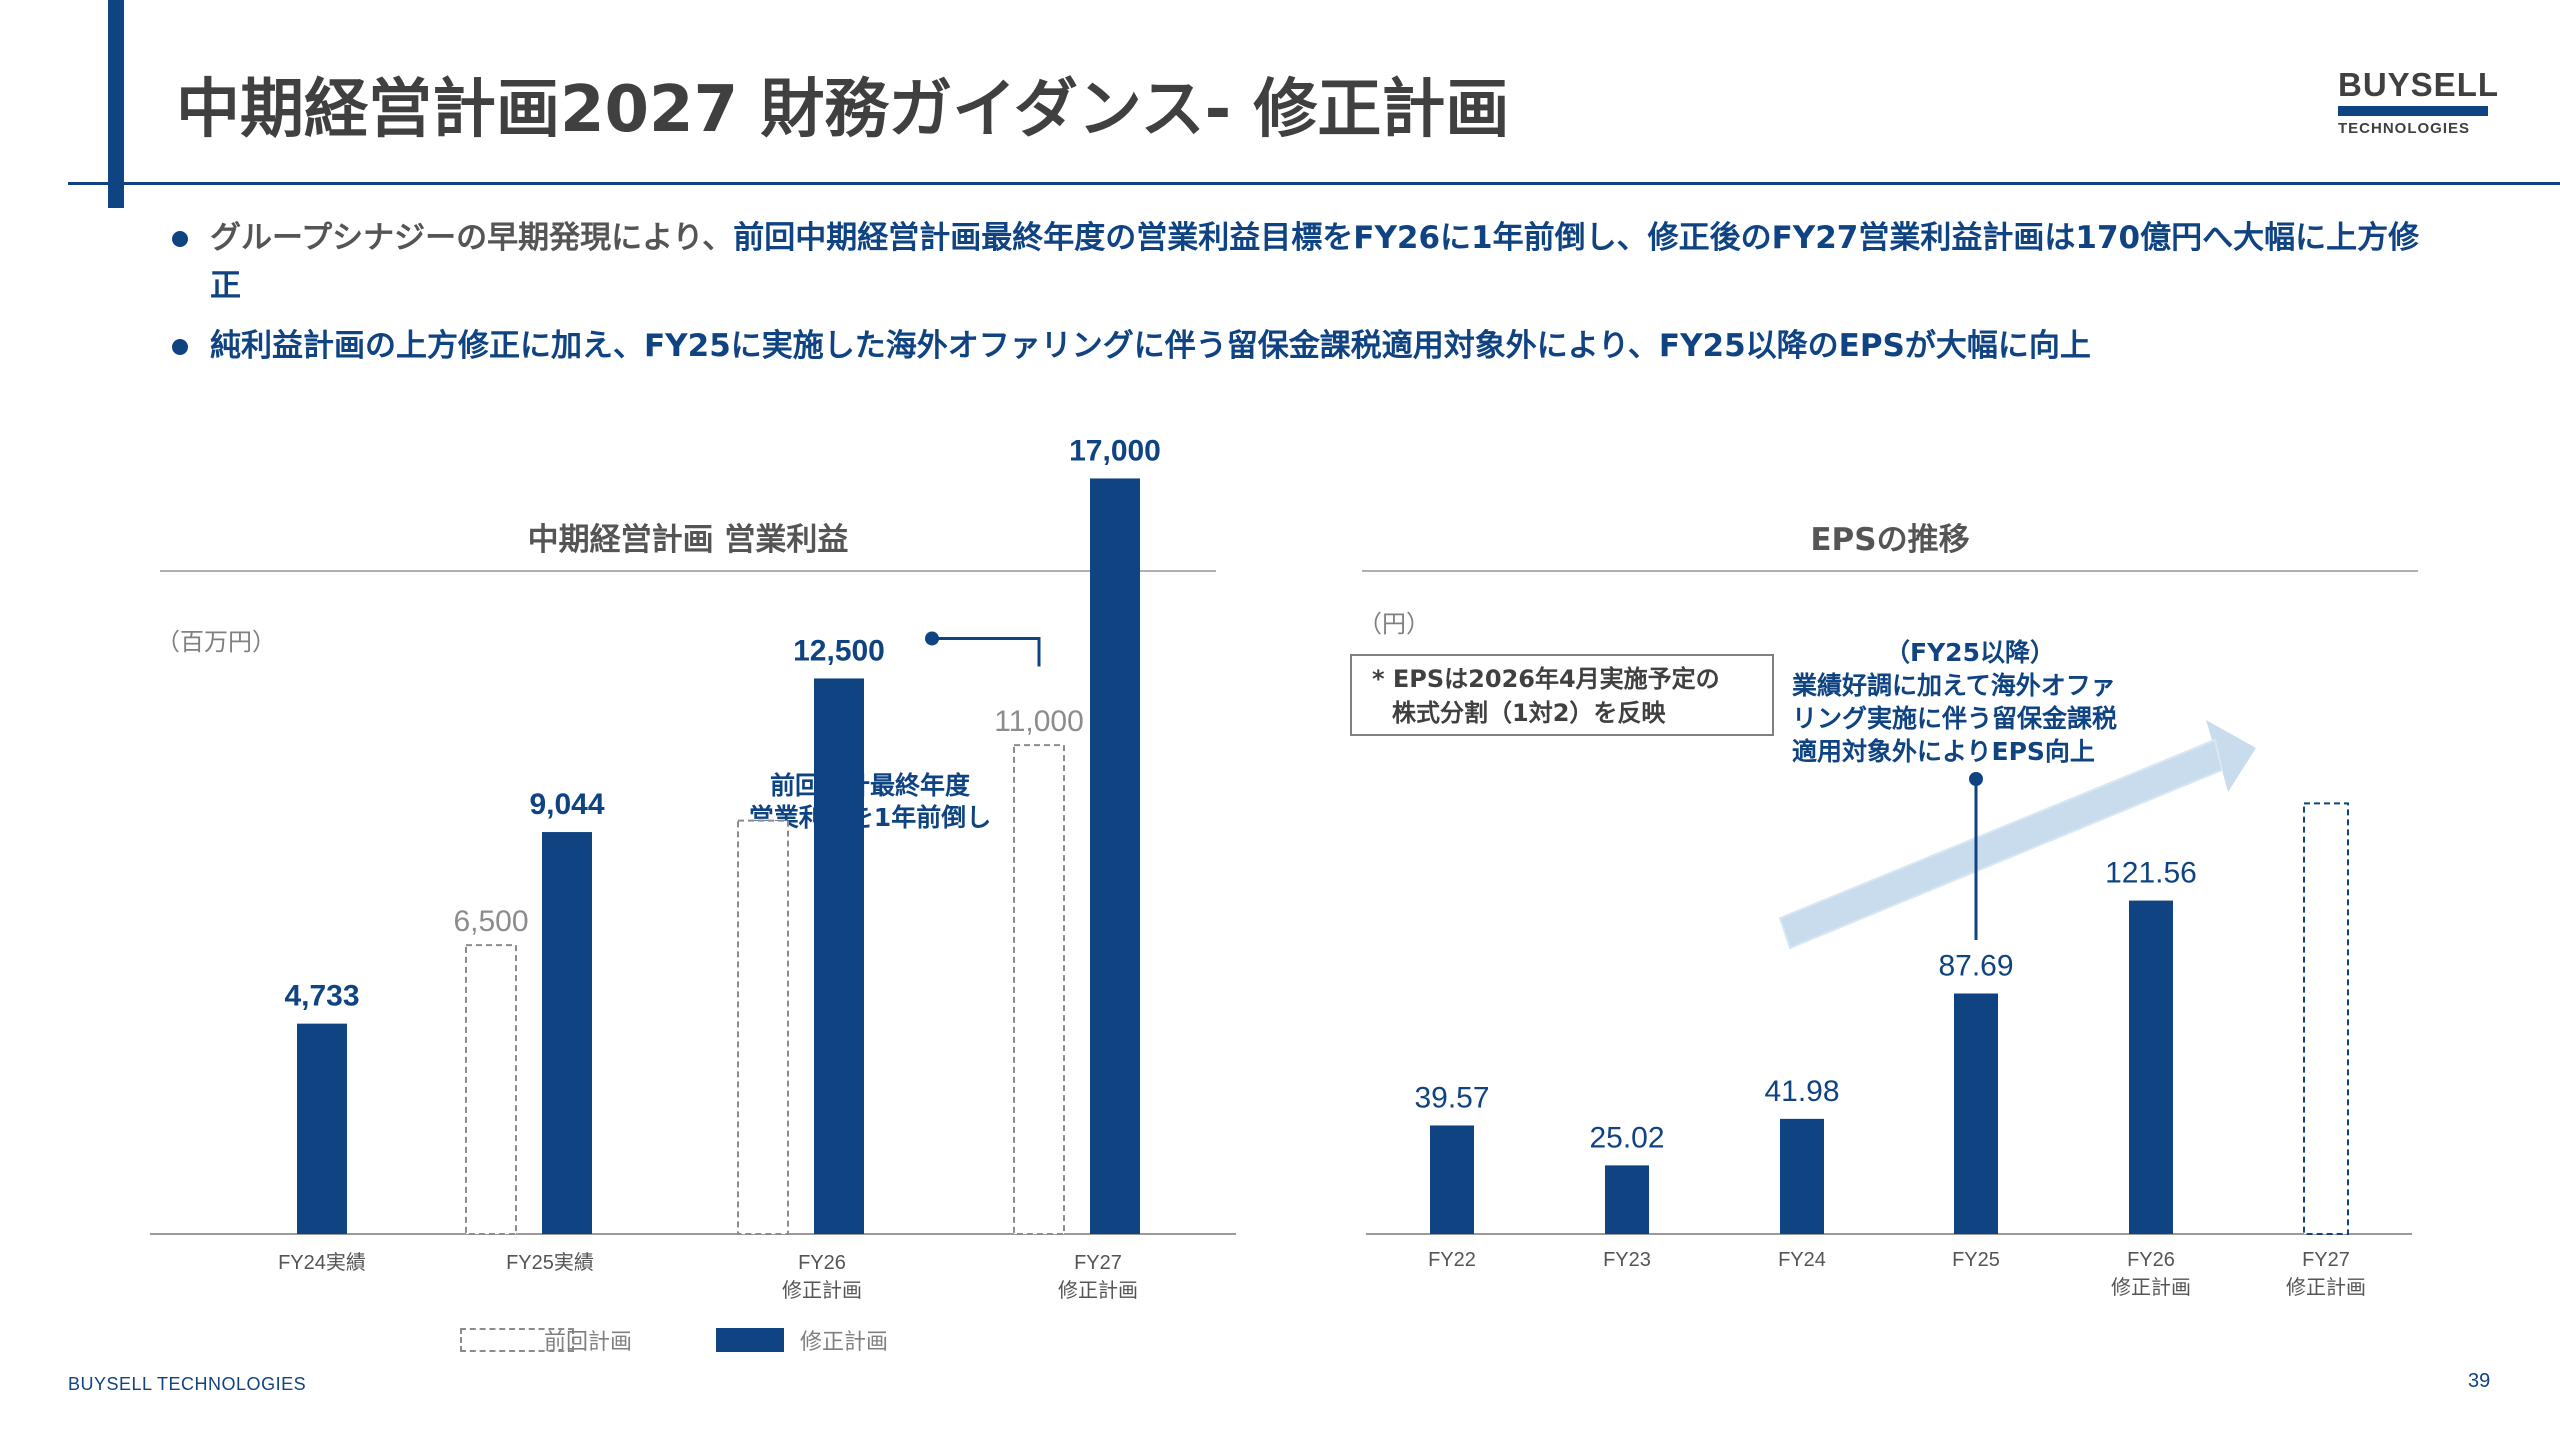 The image size is (2560, 1440). Describe the element at coordinates (321, 996) in the screenshot. I see `data-label-revised-plan: 4,733` at that location.